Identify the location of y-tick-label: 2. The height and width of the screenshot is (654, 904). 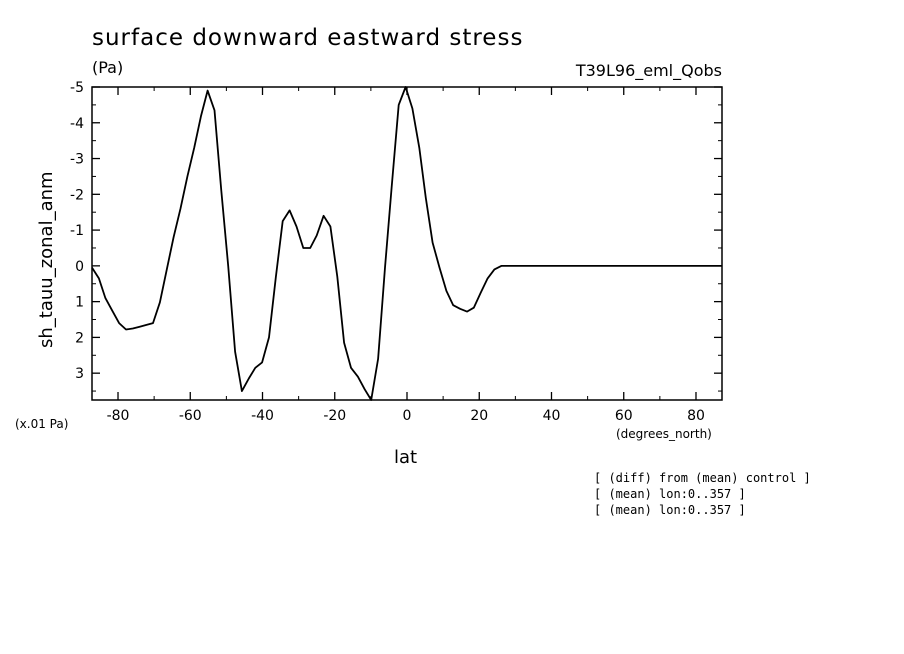
(79, 338).